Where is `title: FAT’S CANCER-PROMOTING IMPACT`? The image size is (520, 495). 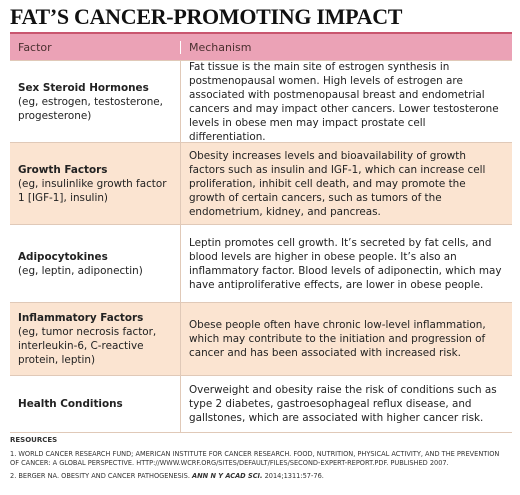 title: FAT’S CANCER-PROMOTING IMPACT is located at coordinates (206, 16).